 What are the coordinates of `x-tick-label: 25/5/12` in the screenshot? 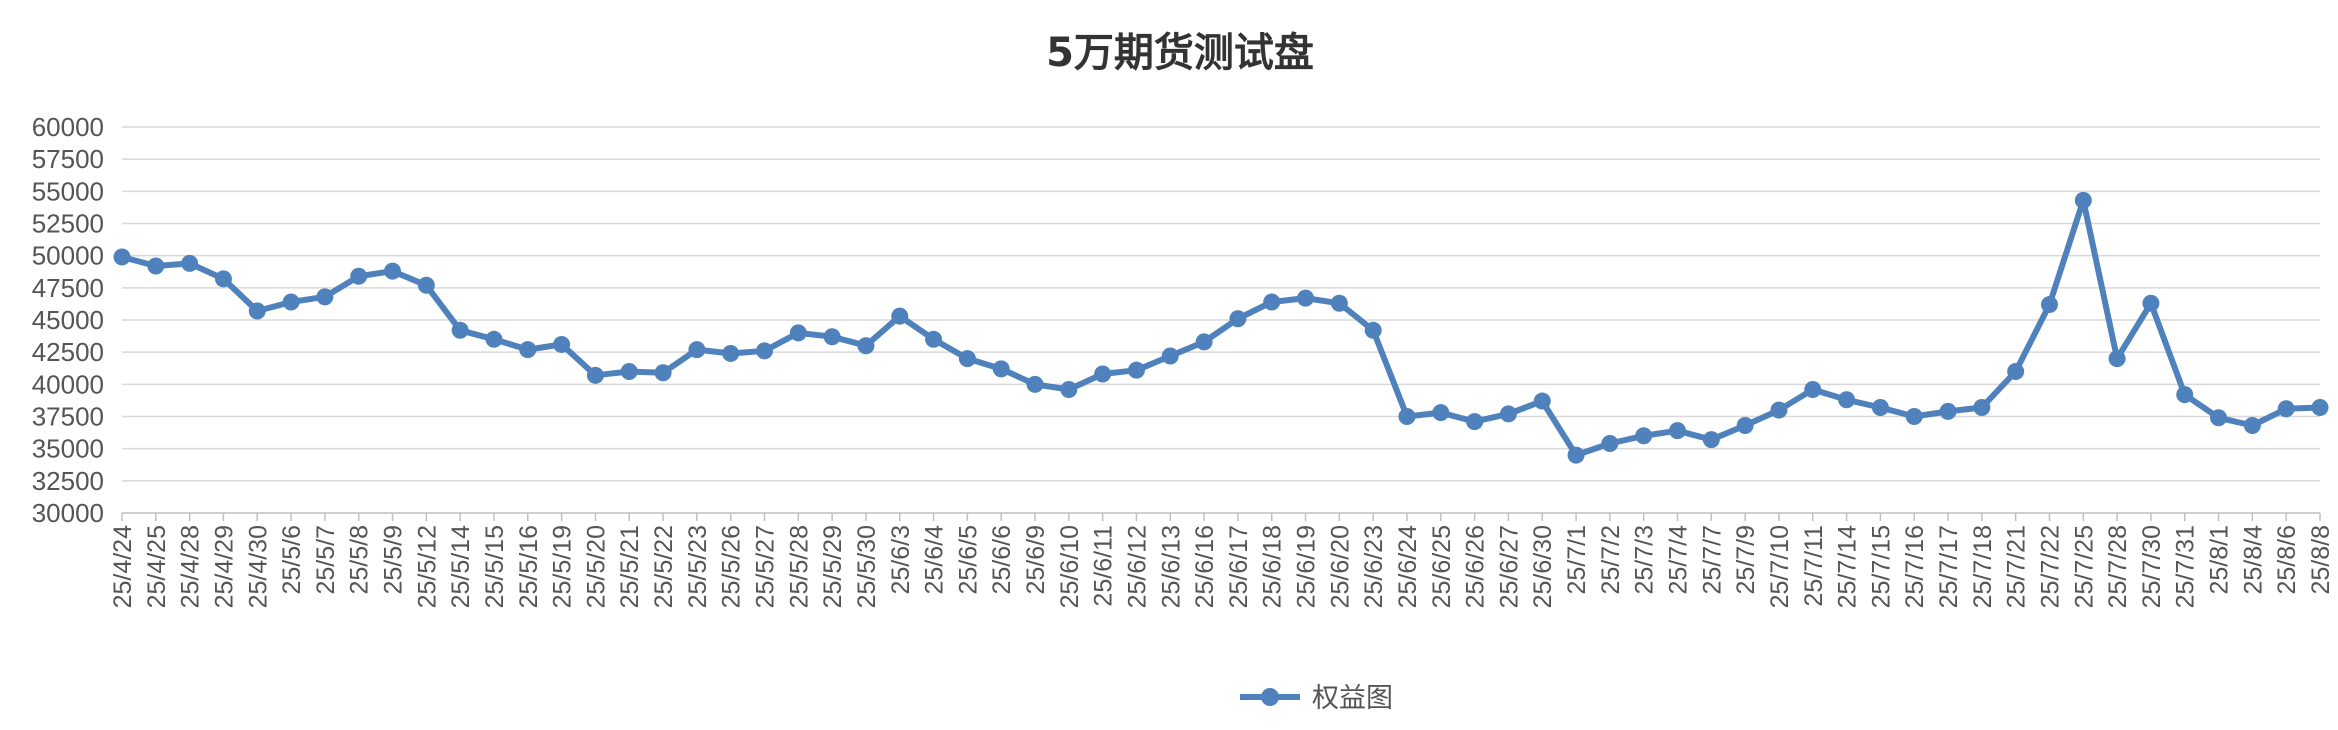 It's located at (427, 566).